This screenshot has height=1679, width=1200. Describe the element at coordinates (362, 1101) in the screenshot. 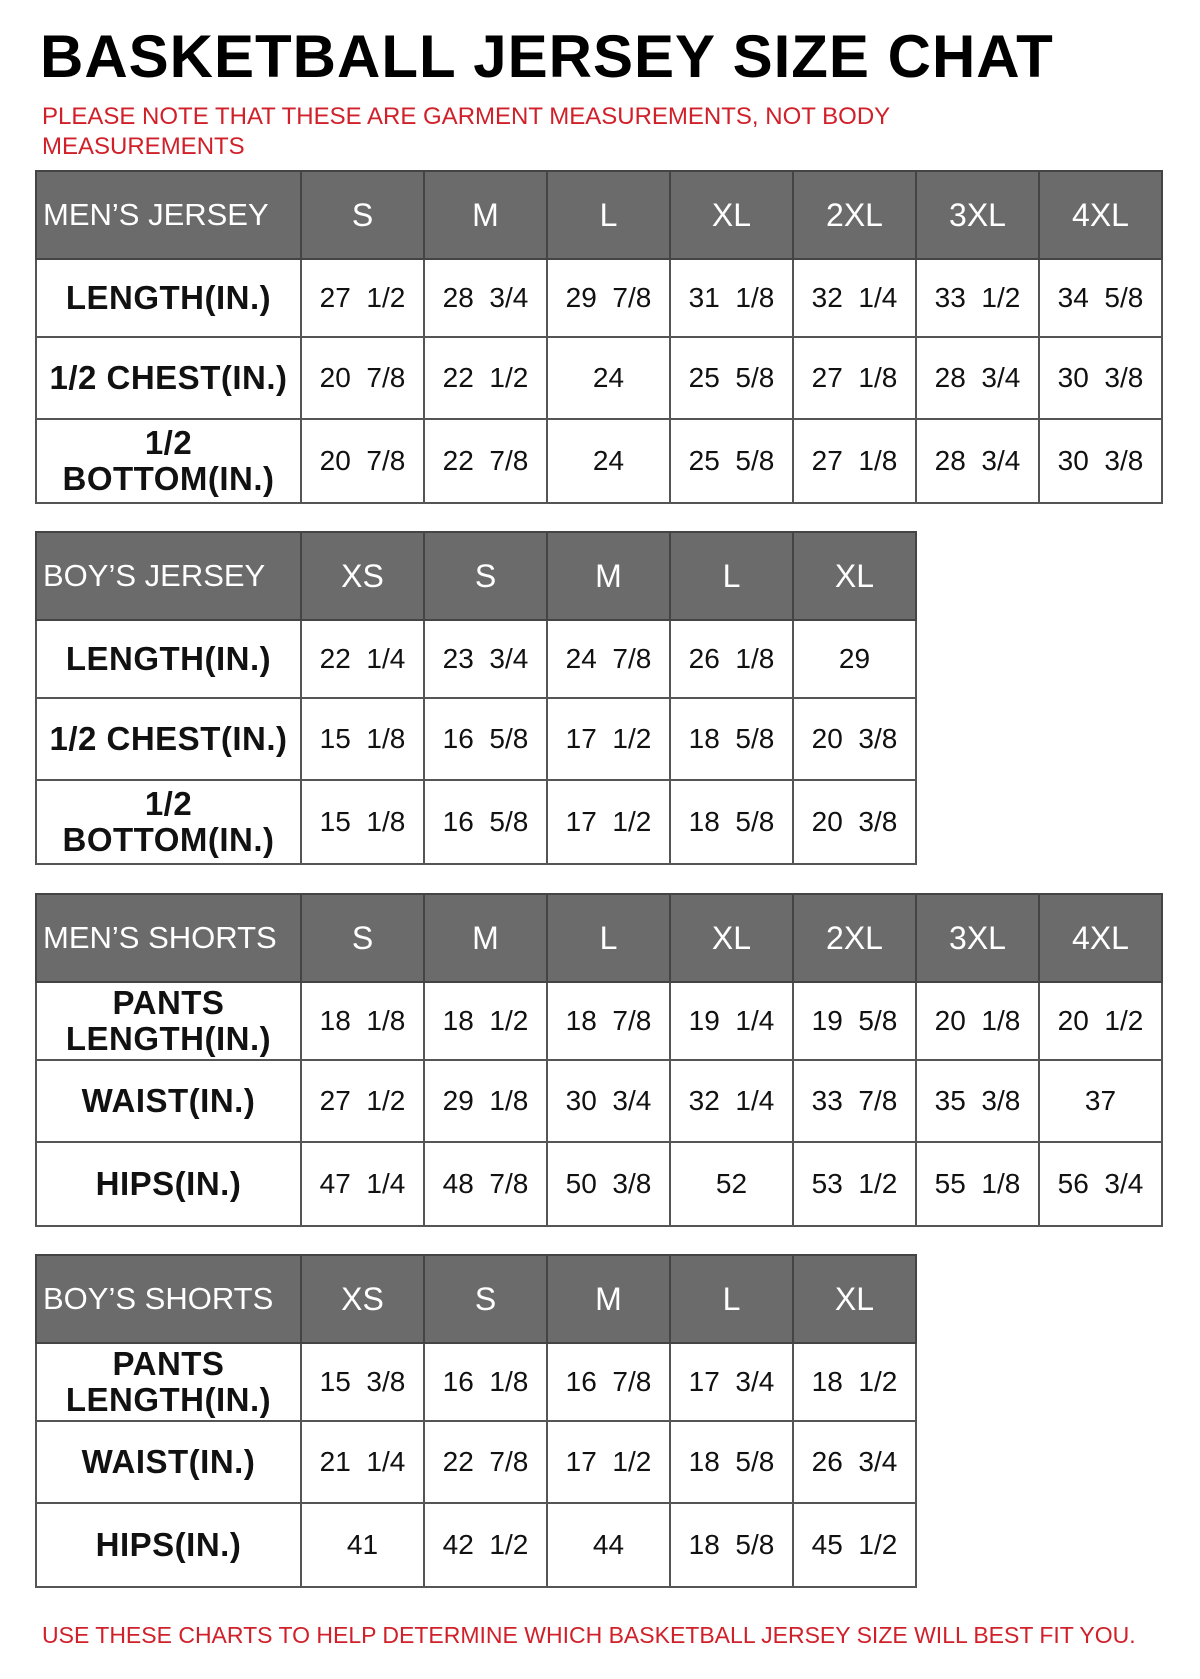

I see `measurement-value: 27 1/2` at that location.